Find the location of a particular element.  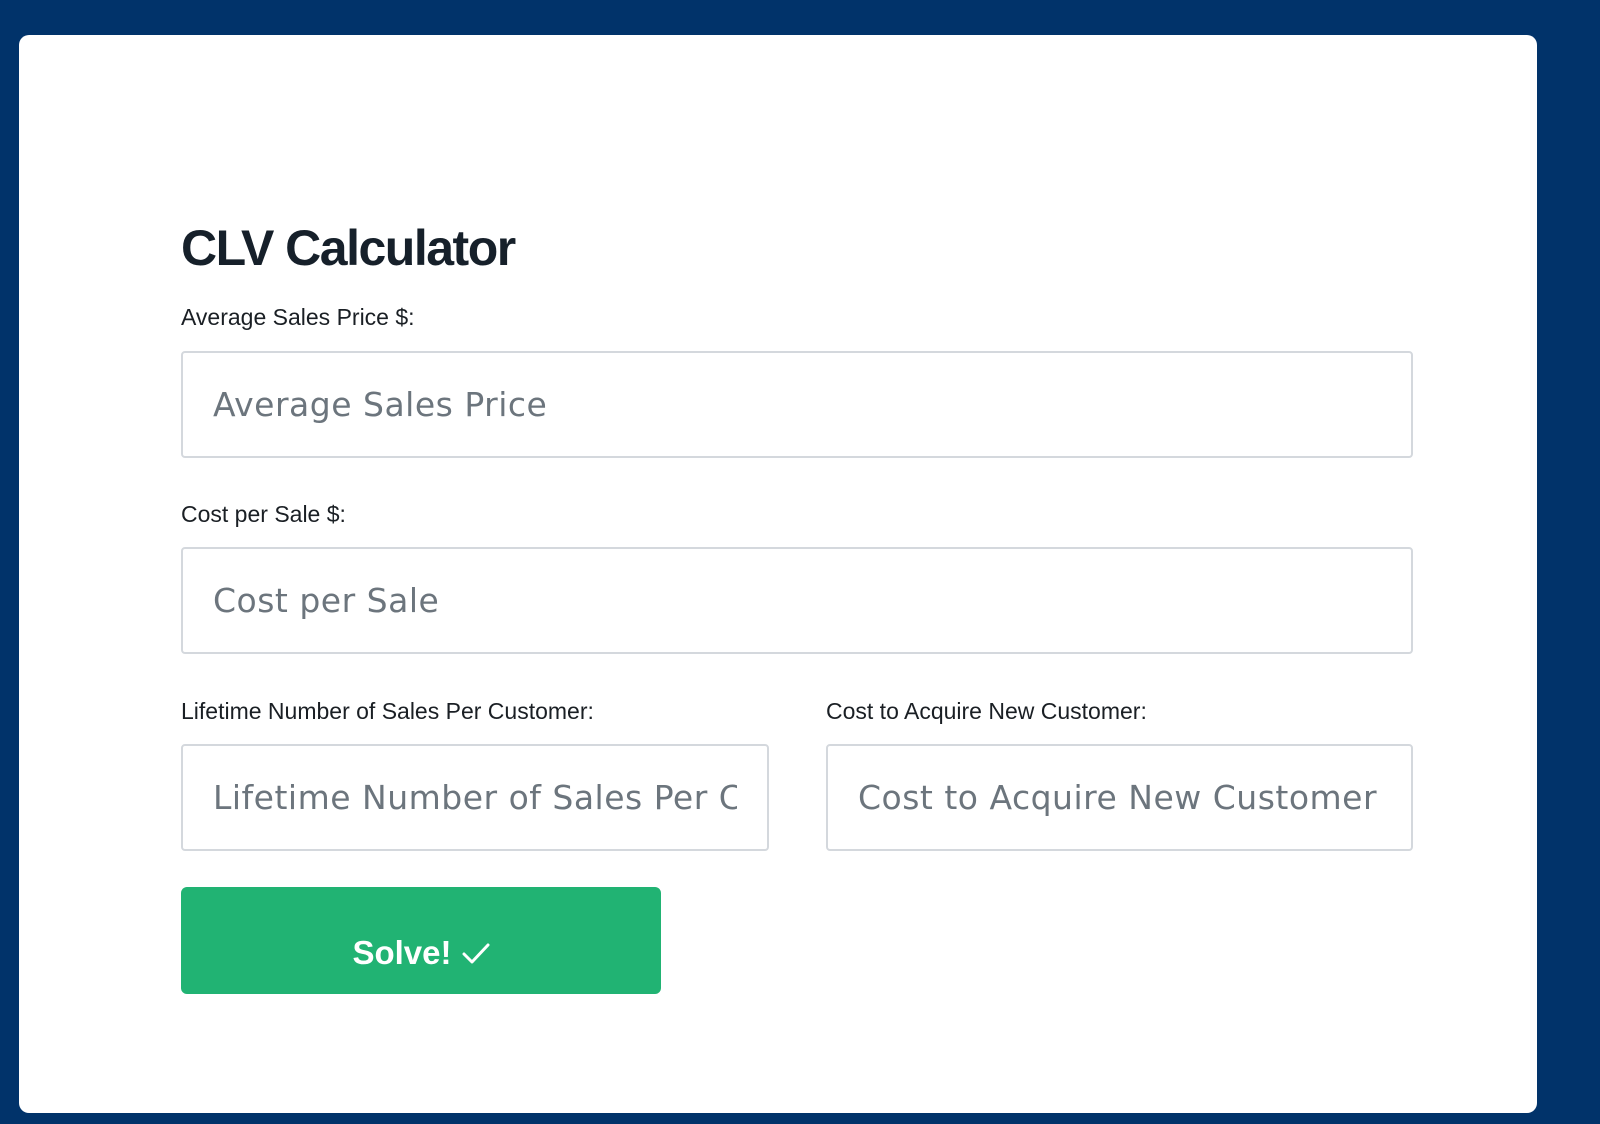

lifetime-sales-input is located at coordinates (475, 797).